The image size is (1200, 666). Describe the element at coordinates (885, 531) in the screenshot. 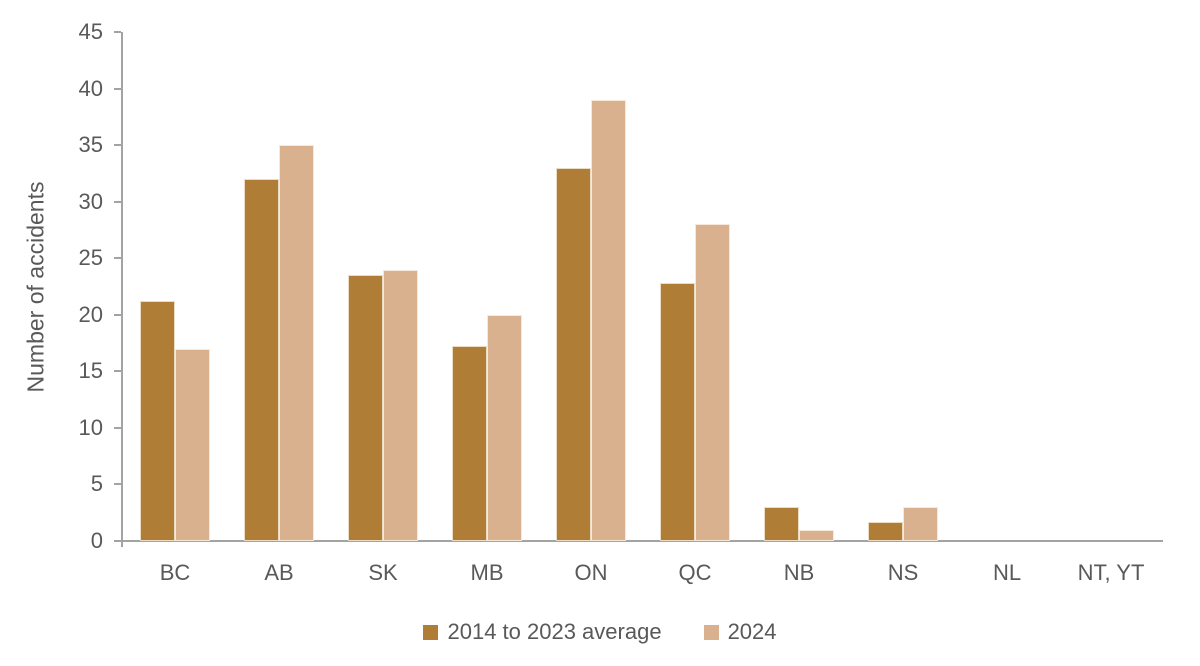

I see `bar-average-ns` at that location.